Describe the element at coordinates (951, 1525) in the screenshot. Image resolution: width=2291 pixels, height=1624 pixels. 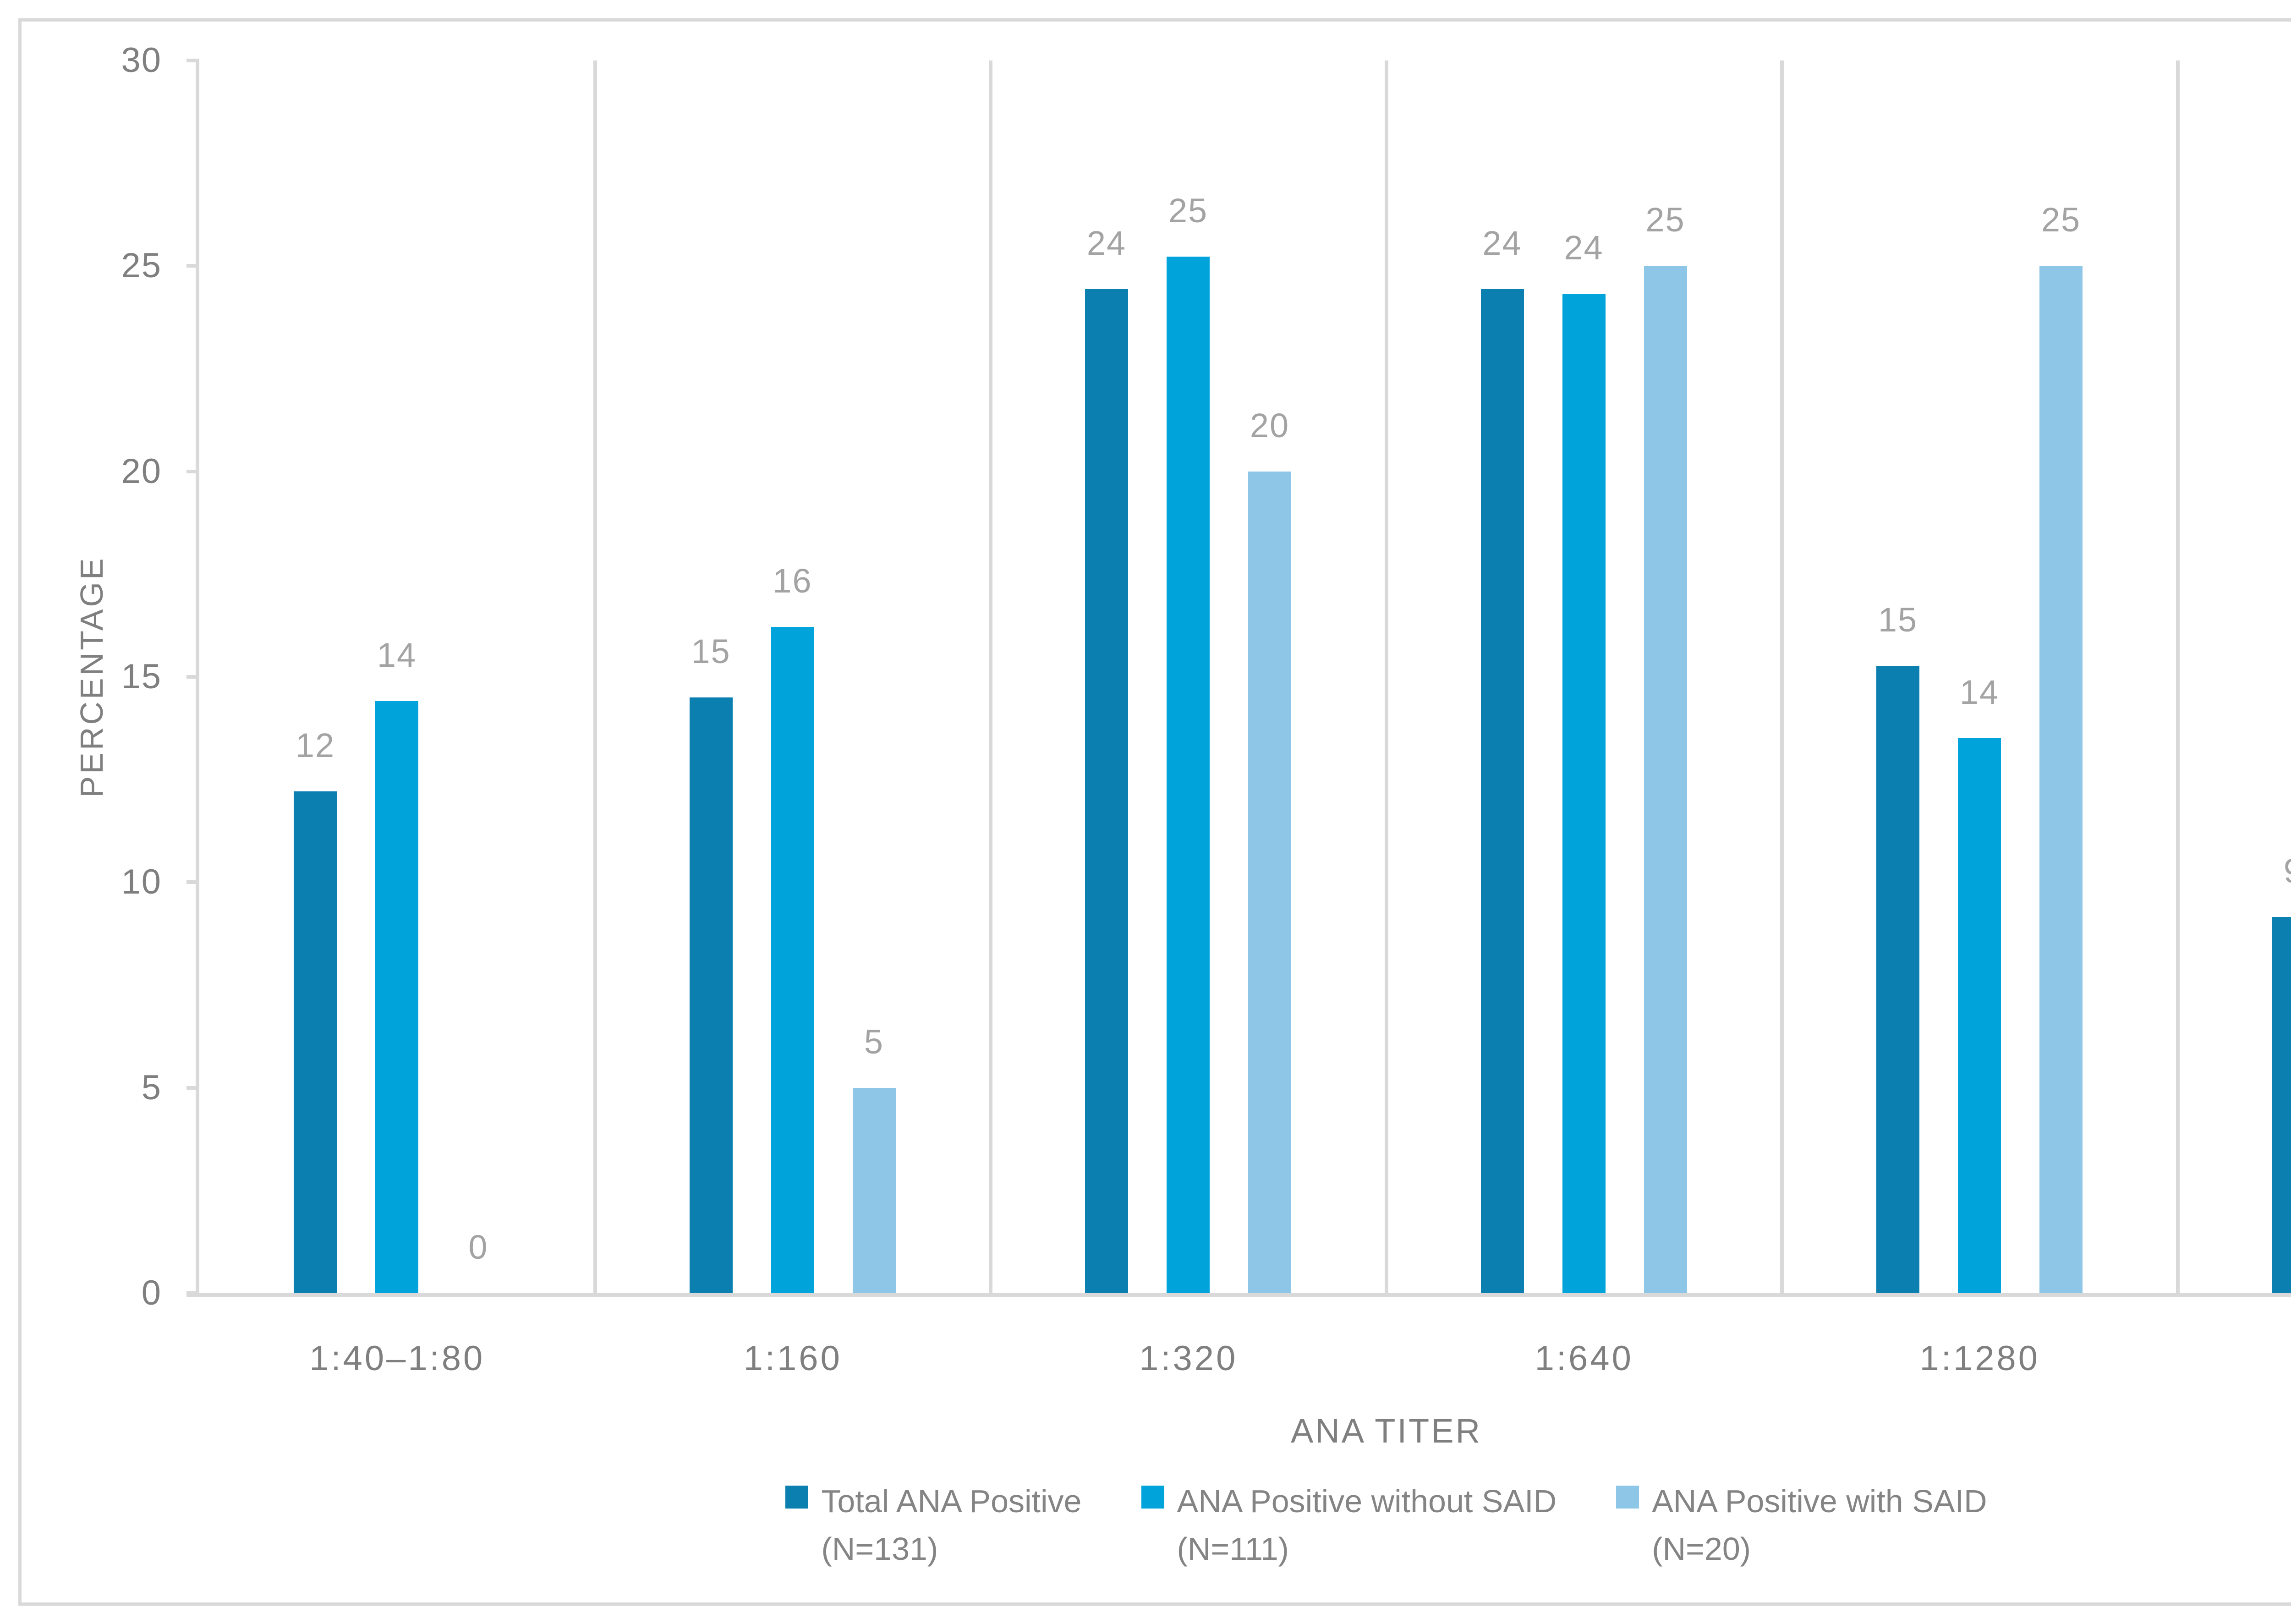
I see `legend-label-total-ana-positive: Total ANA Positive (N=131)` at that location.